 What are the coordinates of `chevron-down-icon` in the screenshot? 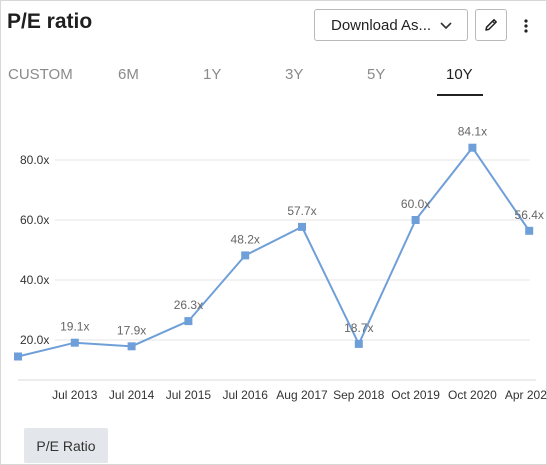 It's located at (446, 26).